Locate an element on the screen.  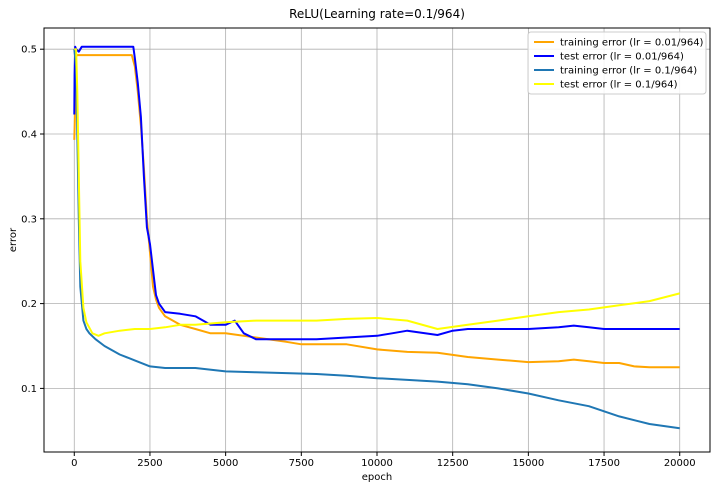
x-tick-label: 15000 is located at coordinates (528, 463).